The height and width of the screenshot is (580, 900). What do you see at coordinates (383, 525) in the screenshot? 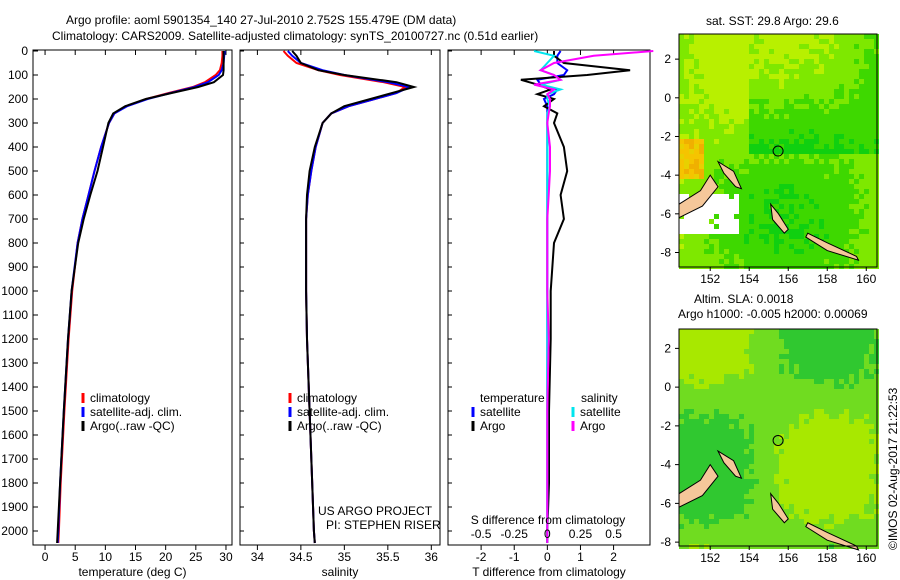
I see `project-line-2: PI: STEPHEN RISER` at bounding box center [383, 525].